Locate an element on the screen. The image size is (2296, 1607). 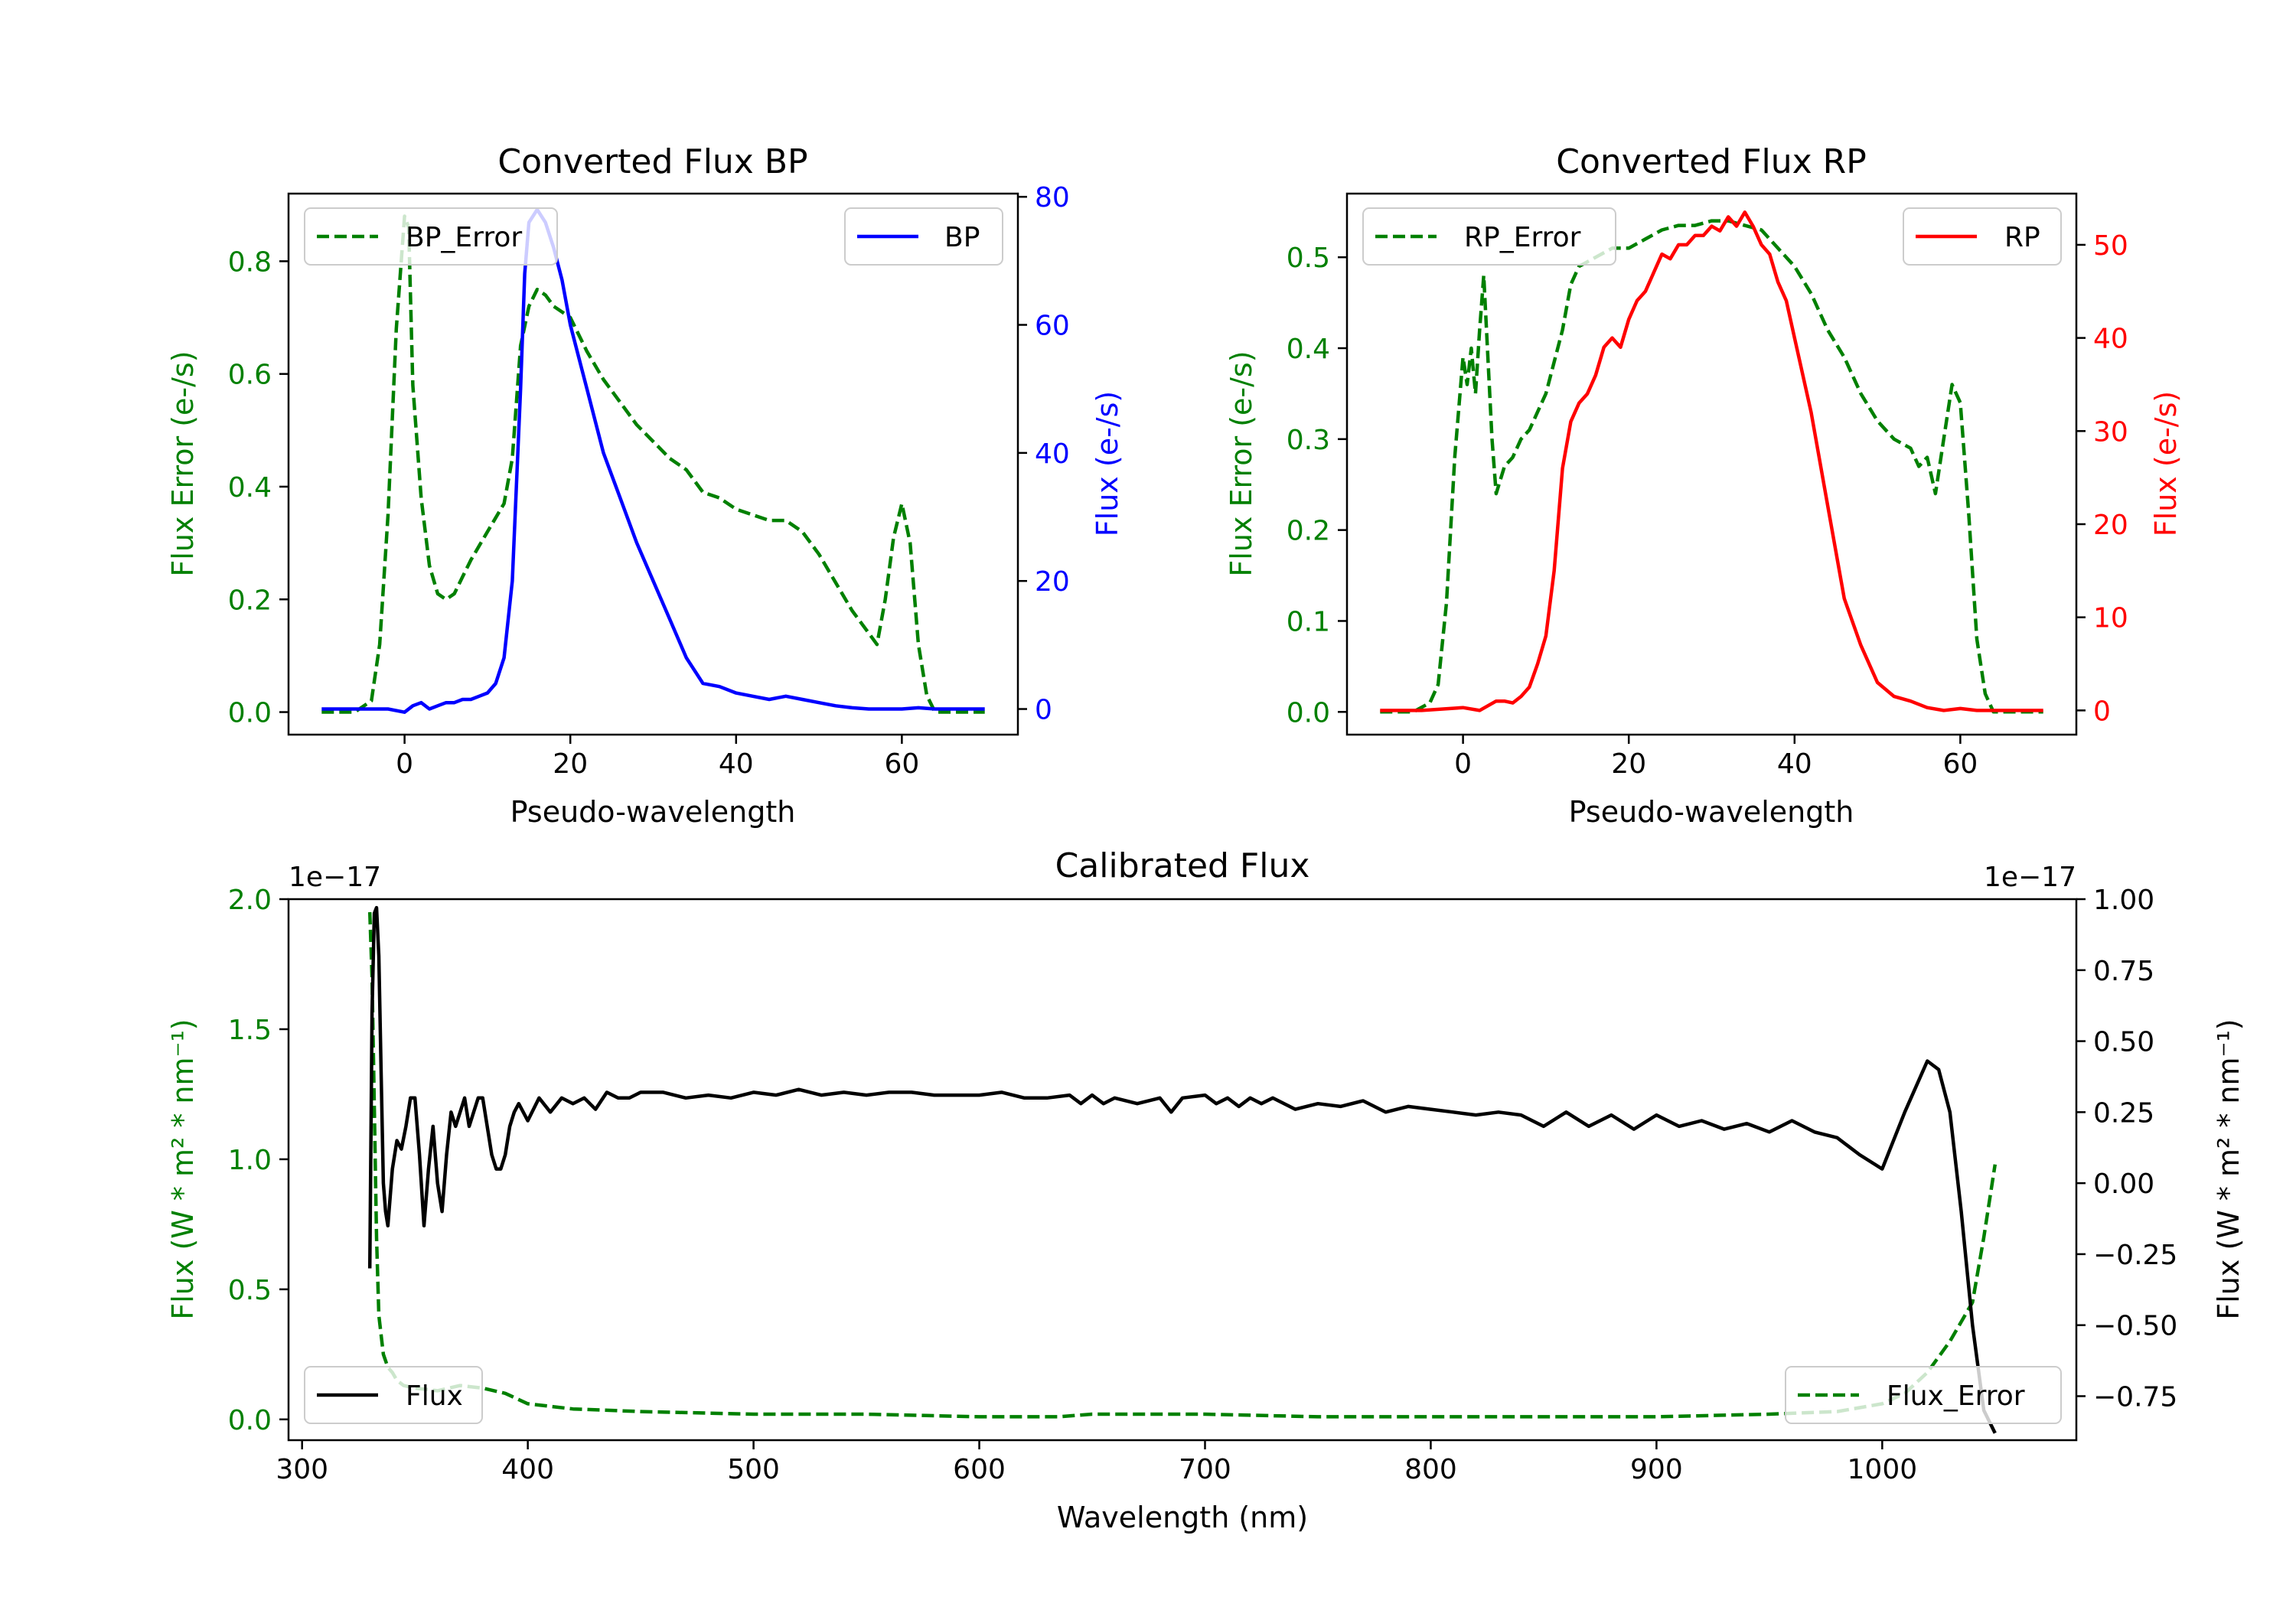
rp-x-tick-label: 20 is located at coordinates (1628, 764).